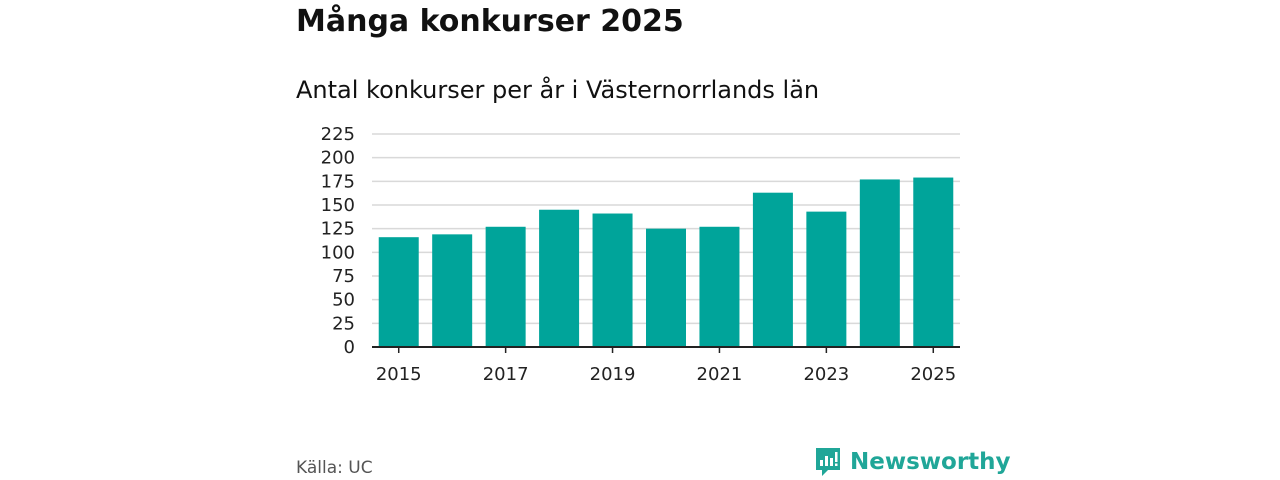  I want to click on y-tick-label-200: 200, so click(338, 158).